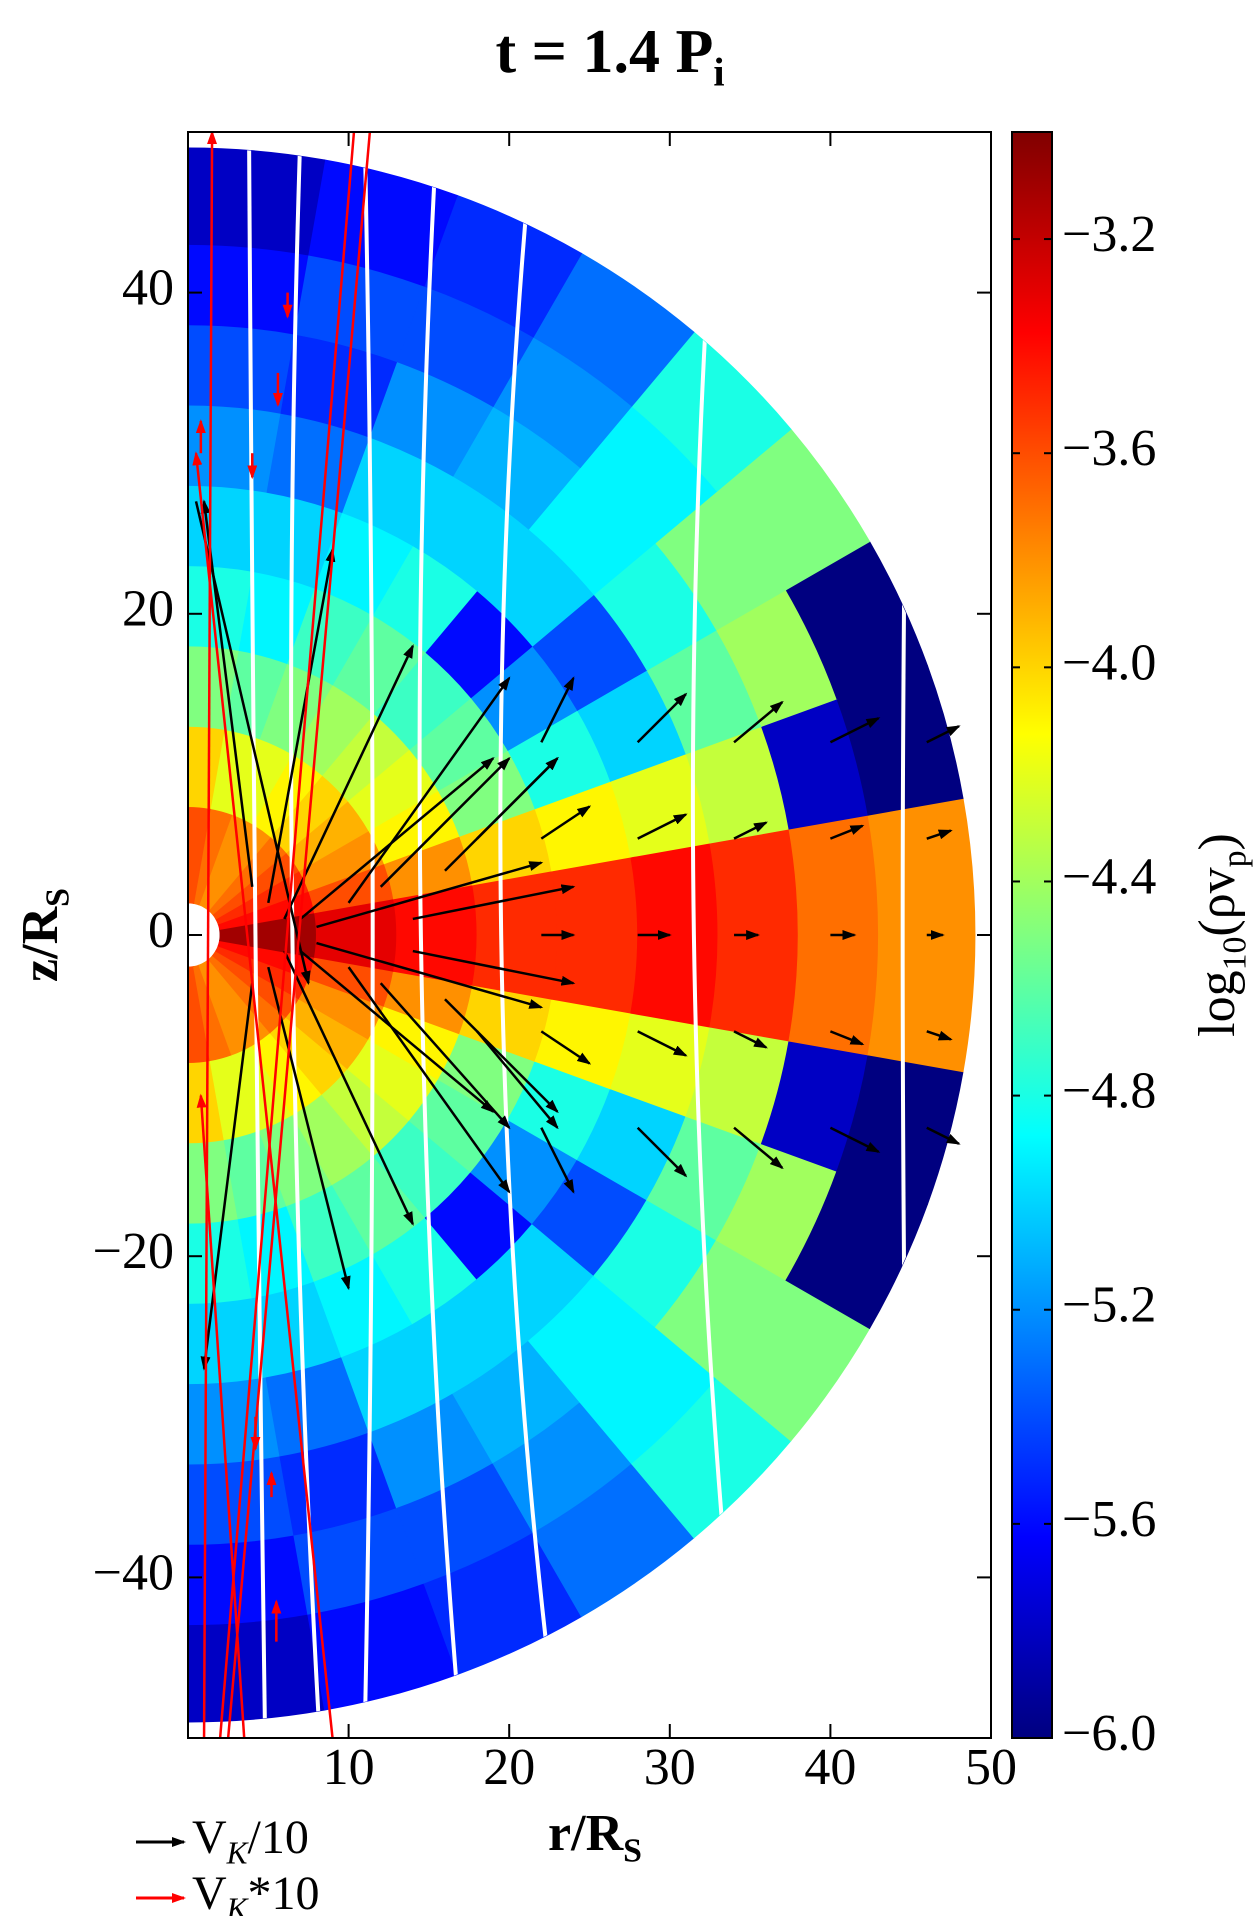 This screenshot has width=1256, height=1916. I want to click on y-axis-label: z/RS, so click(44, 935).